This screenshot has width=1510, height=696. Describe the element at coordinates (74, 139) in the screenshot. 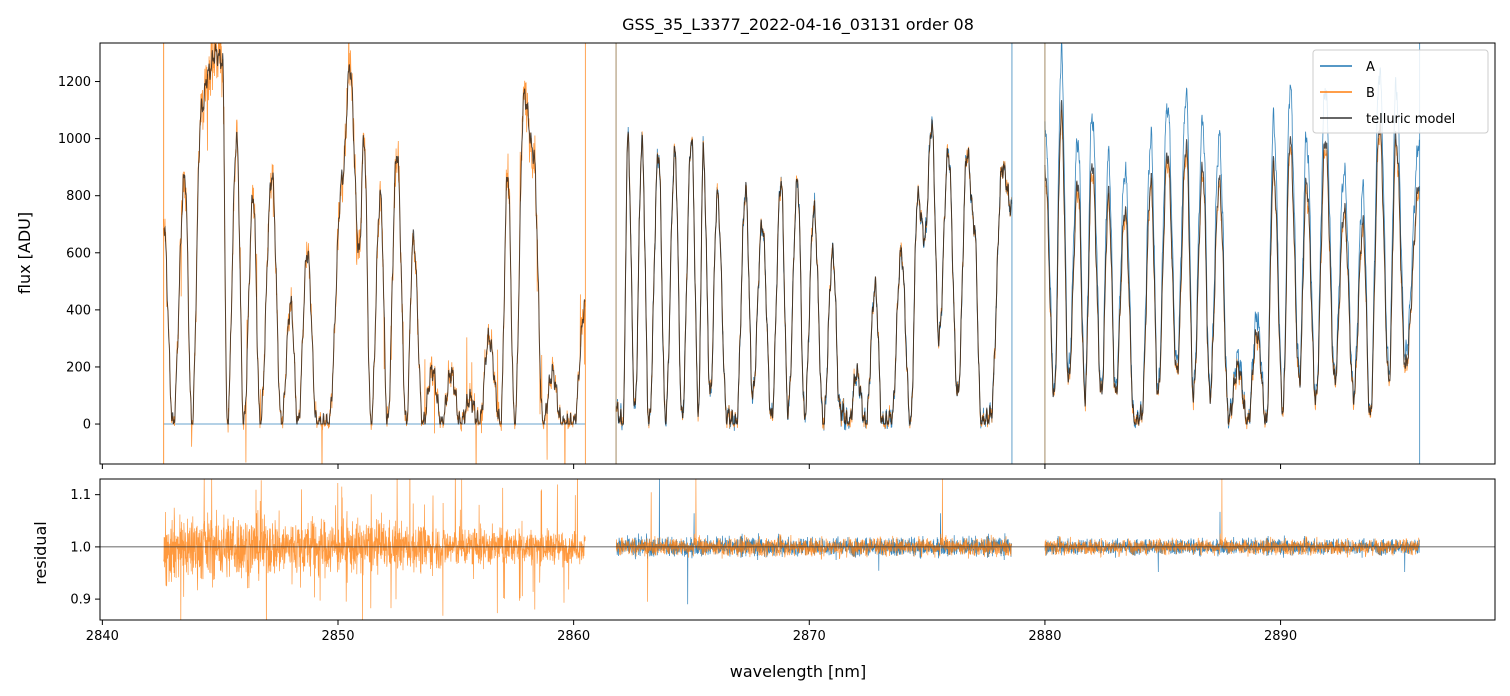

I see `flux-y-tick-label-5: 1000` at that location.